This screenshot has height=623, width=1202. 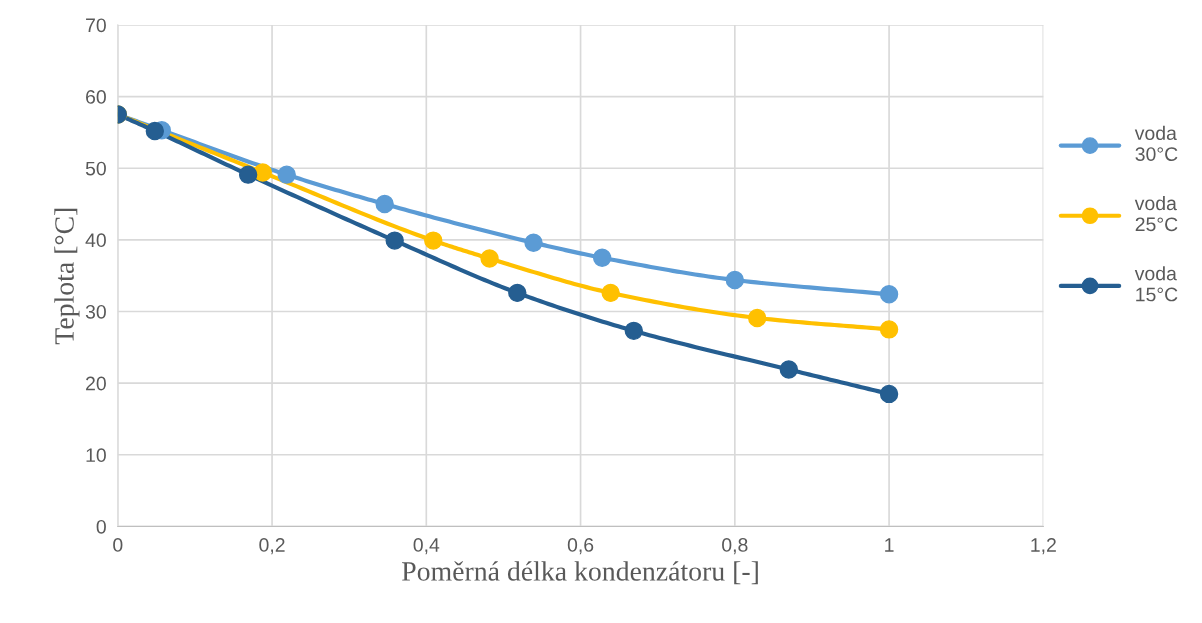 What do you see at coordinates (580, 546) in the screenshot?
I see `x-tick-label: 0,6` at bounding box center [580, 546].